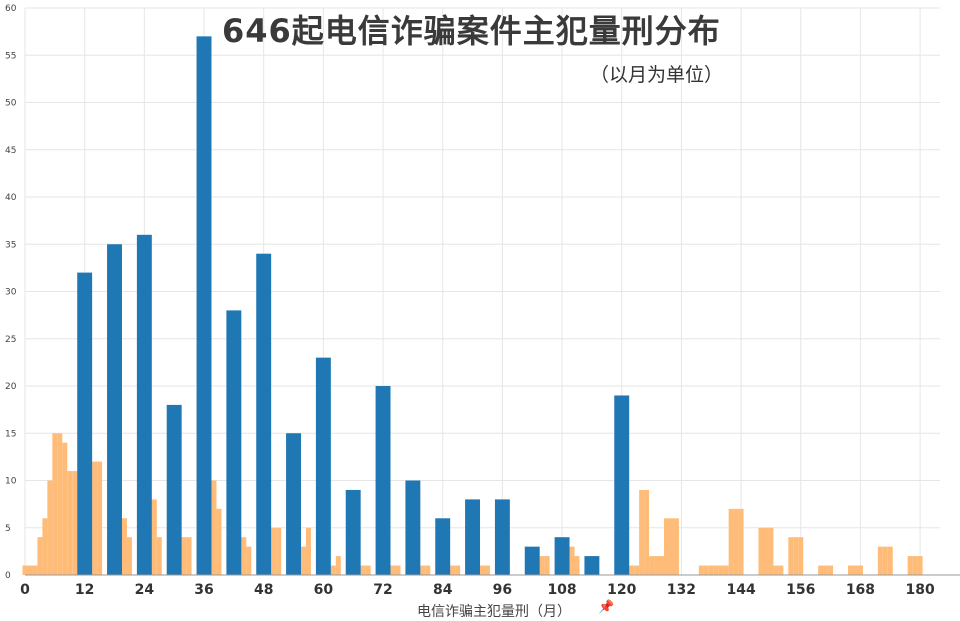 This screenshot has width=960, height=621. What do you see at coordinates (10, 434) in the screenshot?
I see `y-tick-label: 15` at bounding box center [10, 434].